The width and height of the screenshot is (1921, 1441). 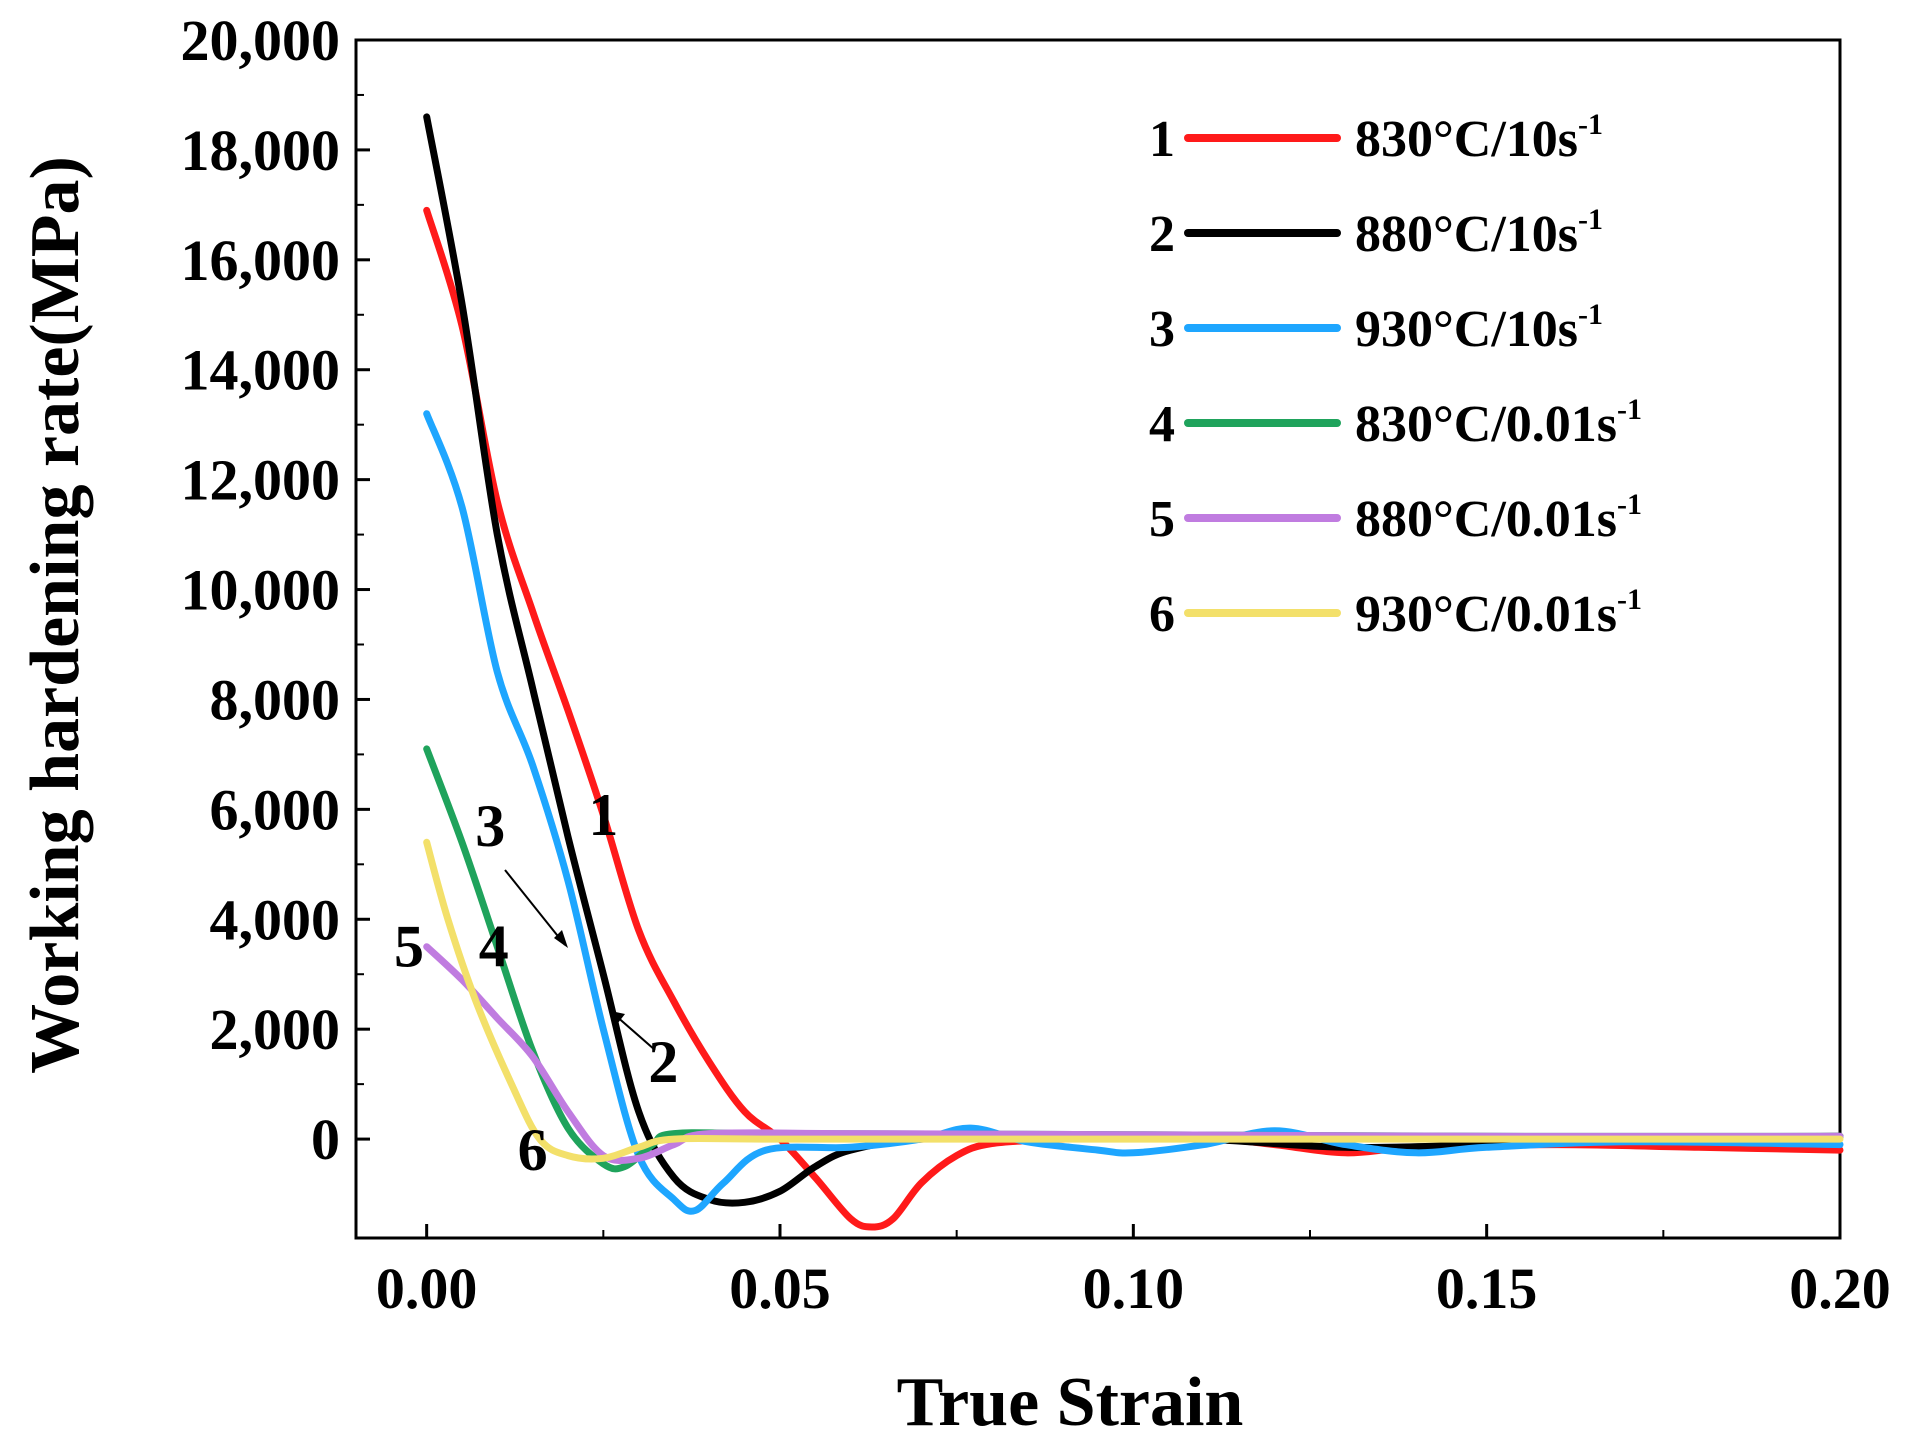 What do you see at coordinates (1162, 424) in the screenshot?
I see `legend-number-4: 4` at bounding box center [1162, 424].